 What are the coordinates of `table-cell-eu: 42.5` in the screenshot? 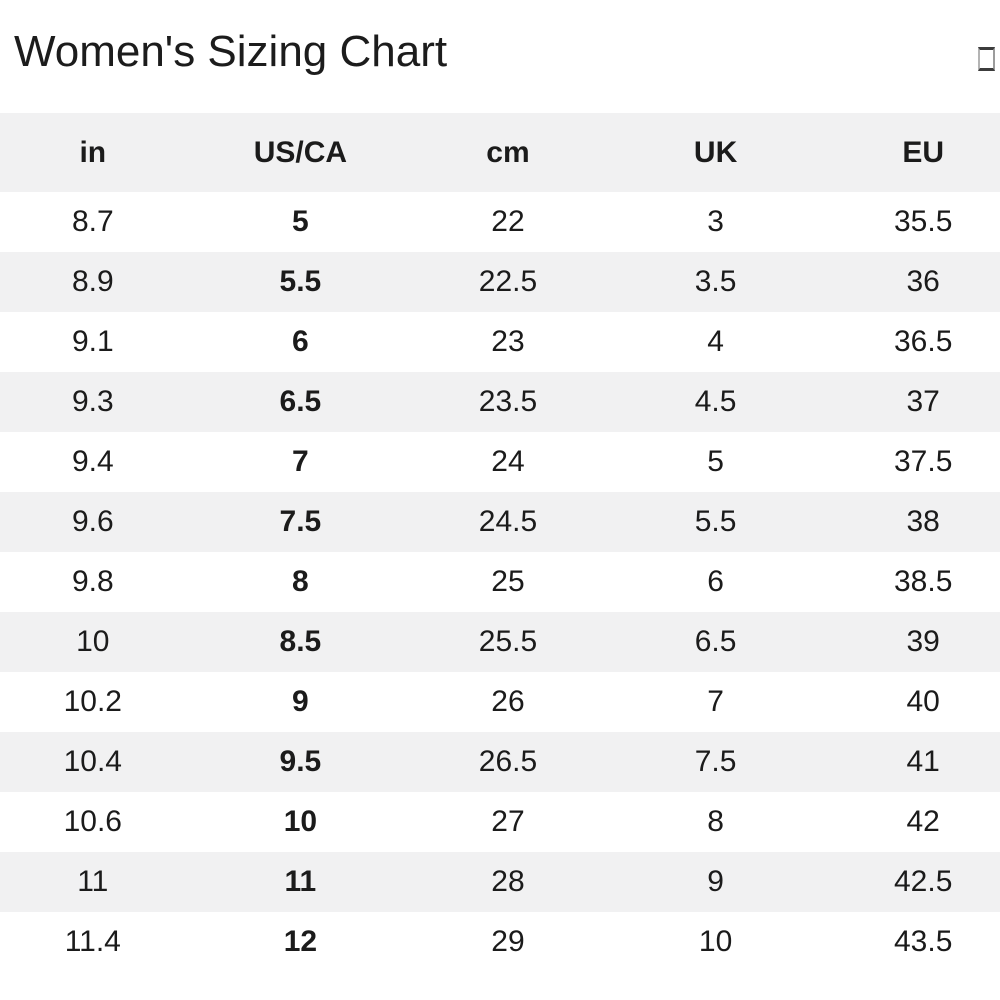 It's located at (923, 881).